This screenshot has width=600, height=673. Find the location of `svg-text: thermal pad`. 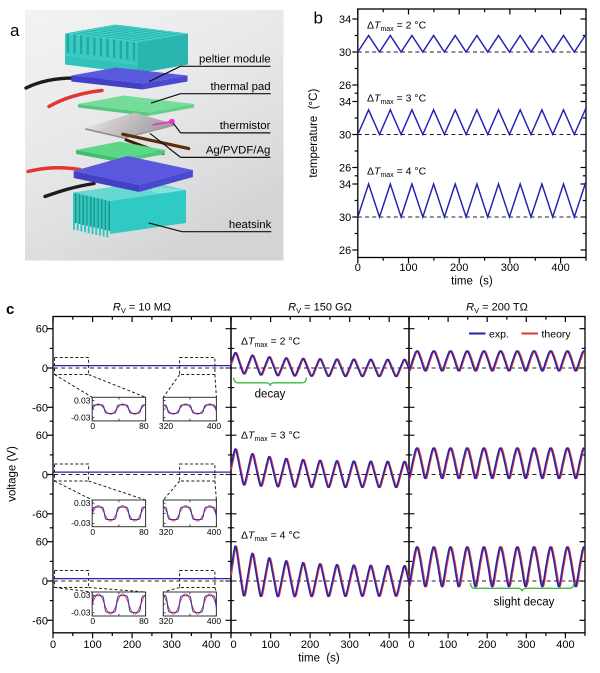

svg-text: thermal pad is located at coordinates (240, 87).